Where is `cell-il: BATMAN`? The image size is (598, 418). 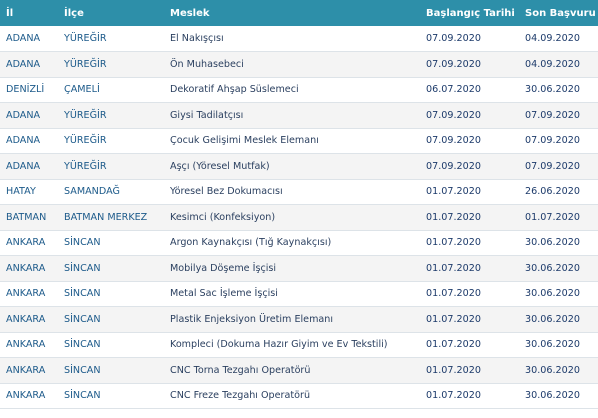
cell-il: BATMAN is located at coordinates (29, 217).